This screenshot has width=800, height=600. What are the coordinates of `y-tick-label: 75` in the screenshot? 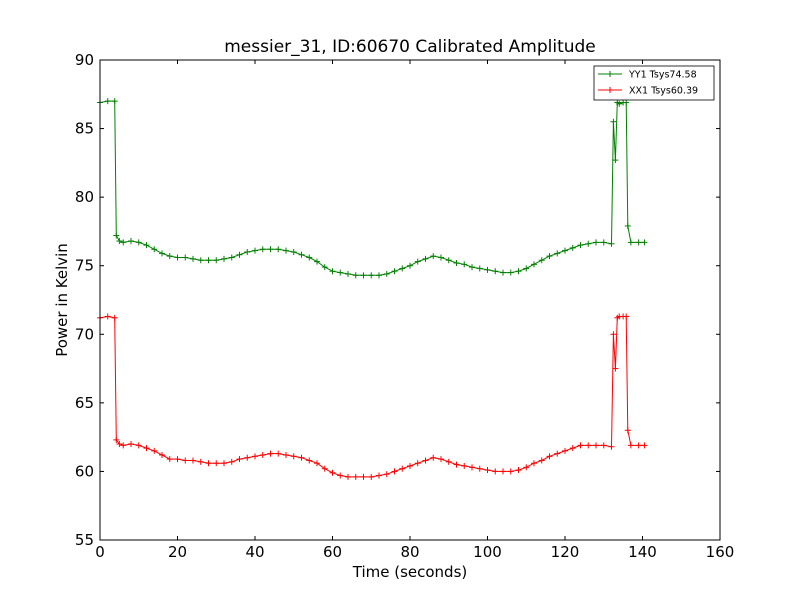 It's located at (84, 266).